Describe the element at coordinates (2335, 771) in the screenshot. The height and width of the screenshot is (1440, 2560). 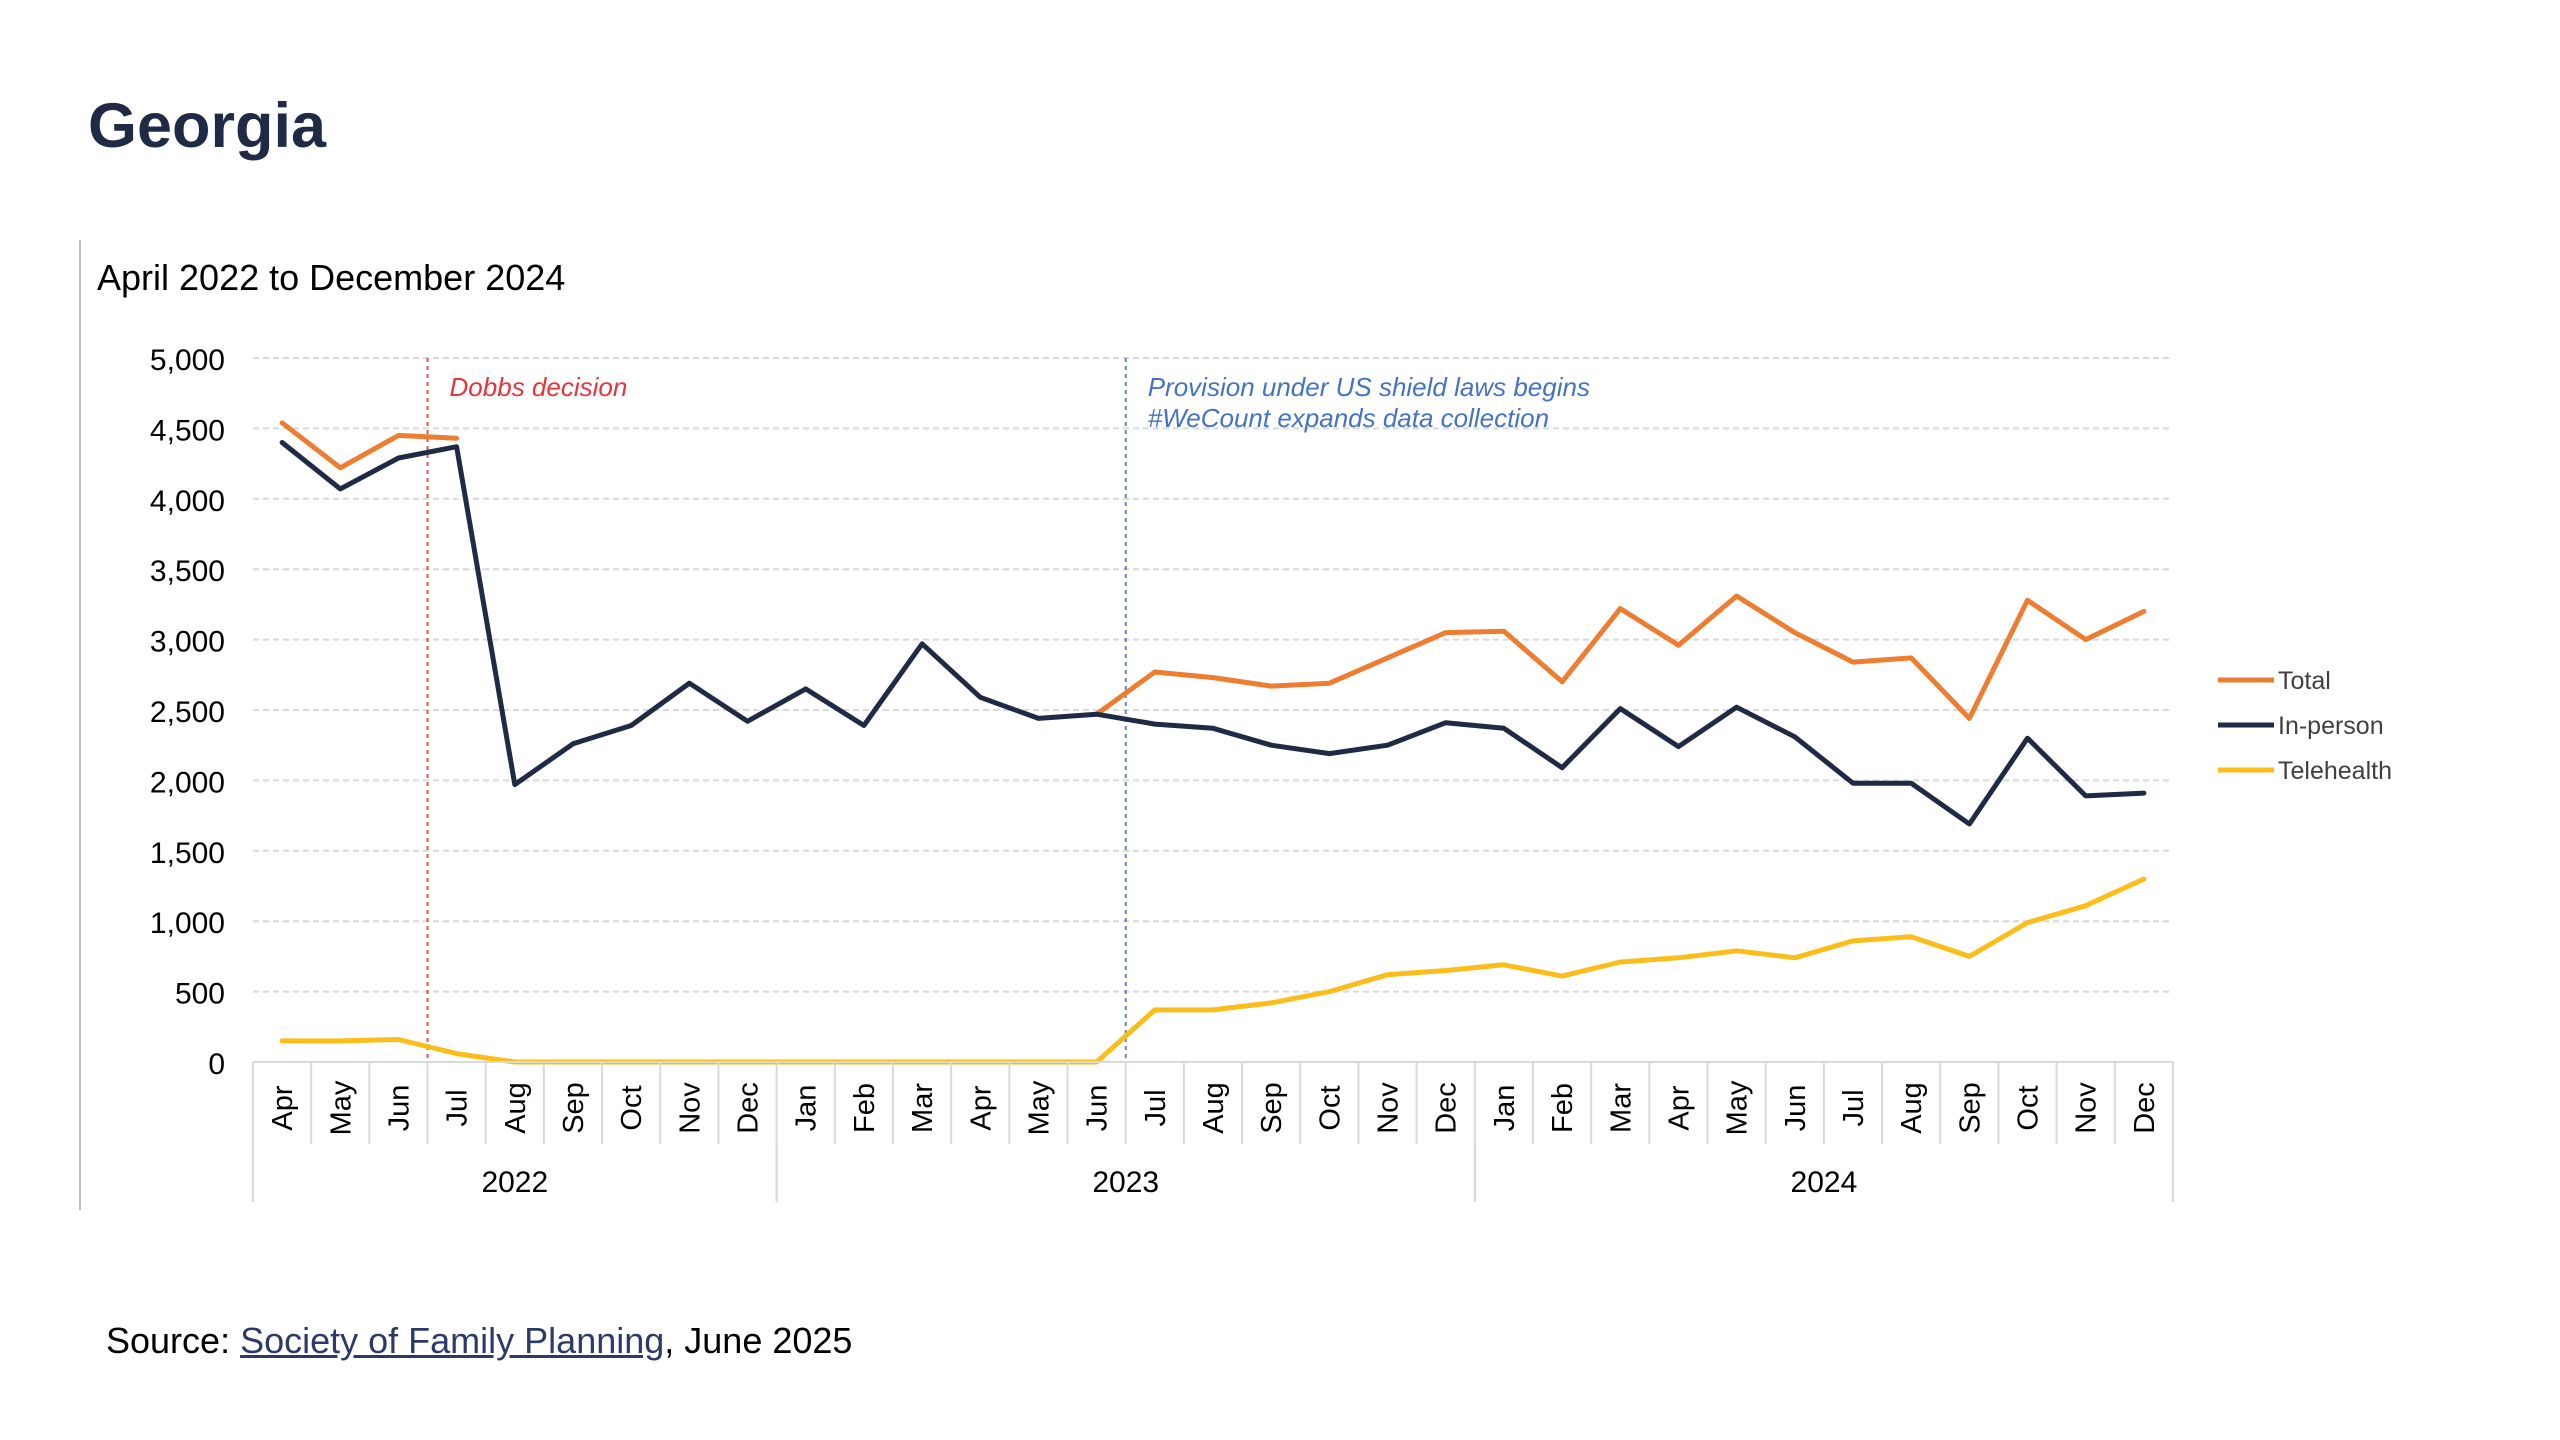
I see `legend-label: Telehealth` at that location.